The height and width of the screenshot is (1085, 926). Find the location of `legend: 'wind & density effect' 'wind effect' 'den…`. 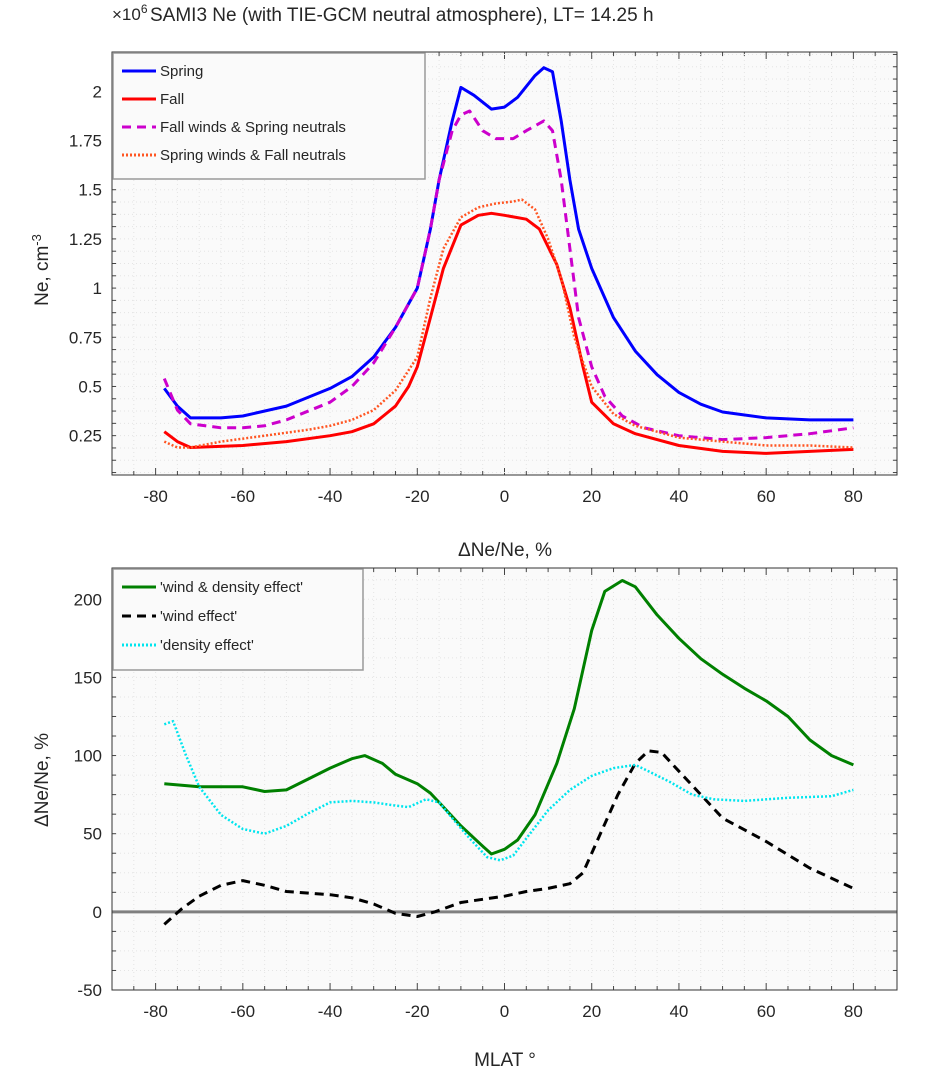

legend: 'wind & density effect' 'wind effect' 'den… is located at coordinates (238, 619).